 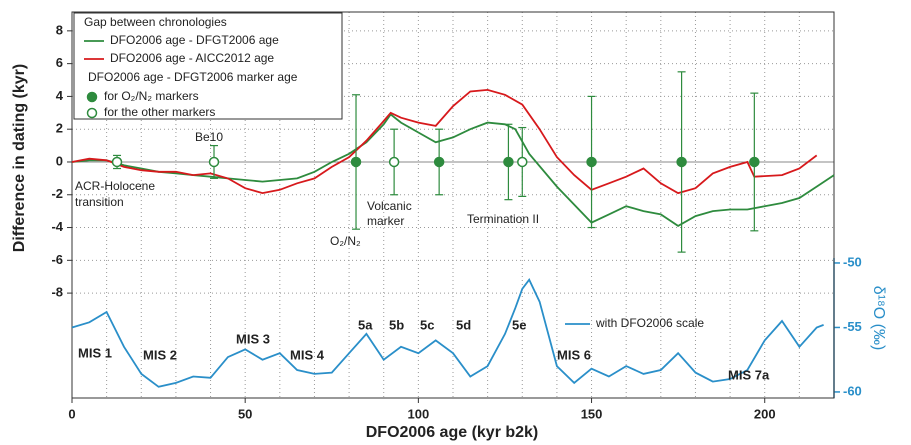 I want to click on annotation: 5b, so click(x=396, y=324).